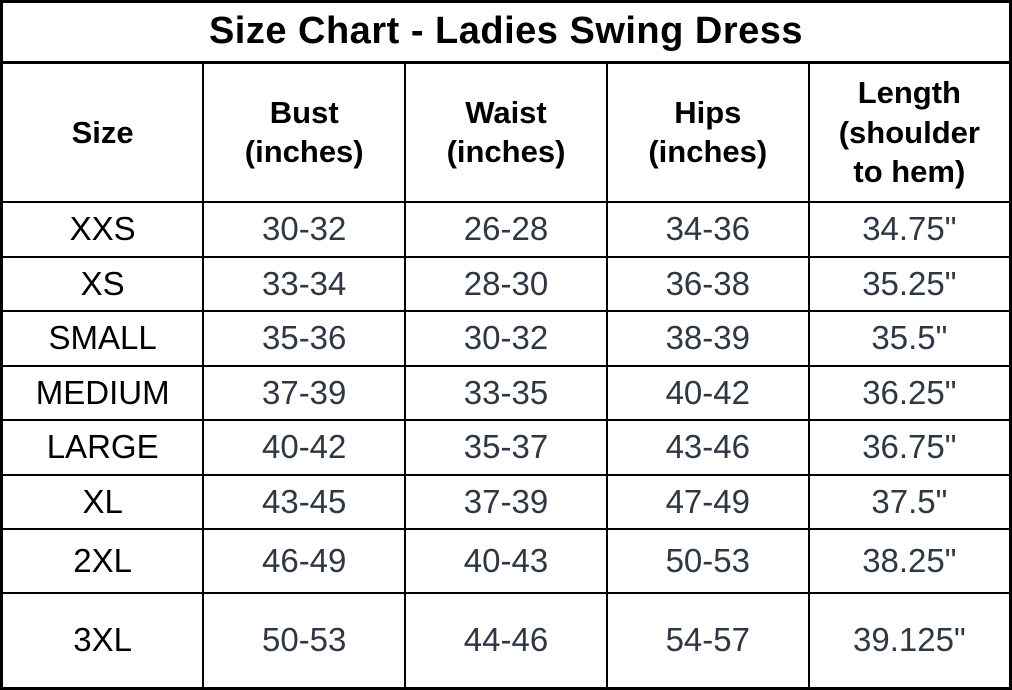  What do you see at coordinates (102, 229) in the screenshot?
I see `size-cell: XXS` at bounding box center [102, 229].